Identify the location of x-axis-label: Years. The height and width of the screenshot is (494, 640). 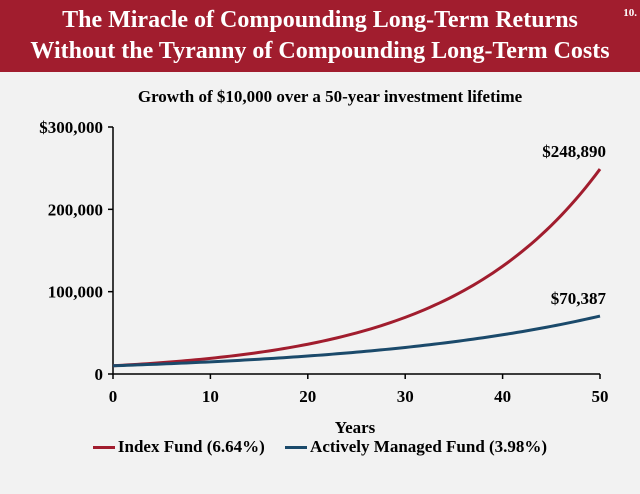
(355, 427).